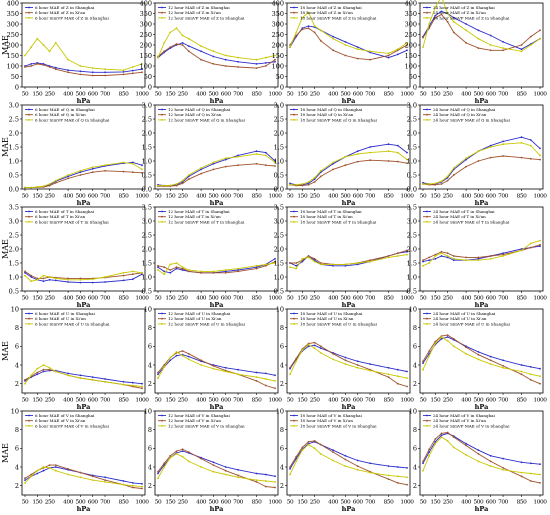  Describe the element at coordinates (148, 411) in the screenshot. I see `y-tick-label: 10` at that location.